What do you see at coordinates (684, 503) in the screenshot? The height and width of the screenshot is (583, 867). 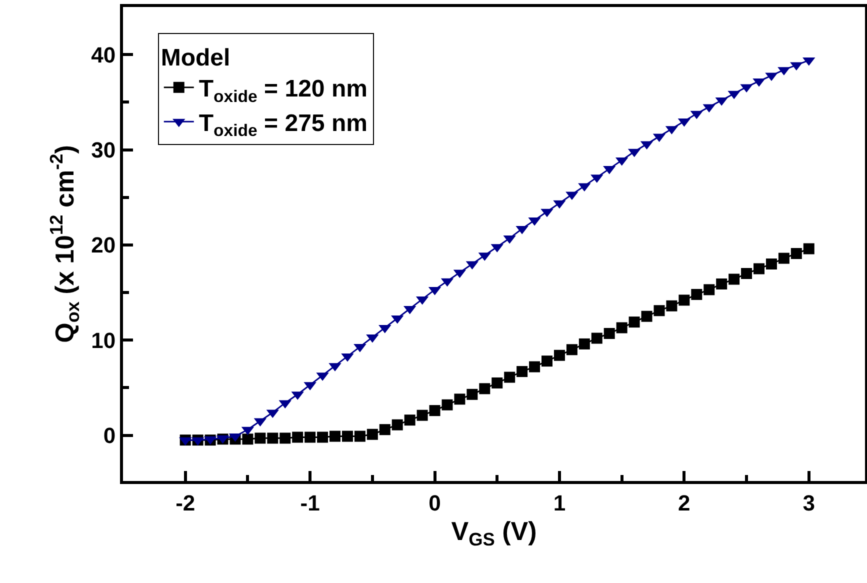 I see `x-tick-label: 2` at bounding box center [684, 503].